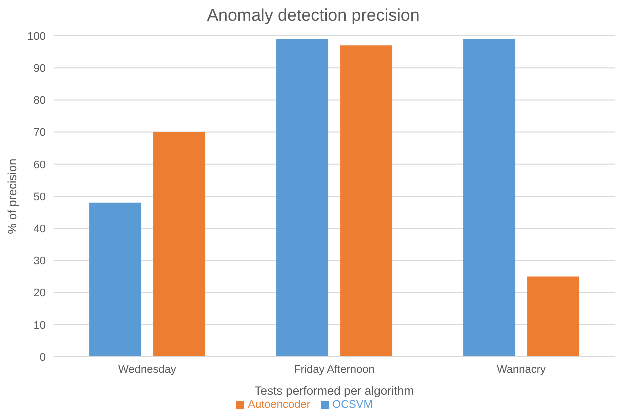  I want to click on y-tick-label: 40, so click(40, 230).